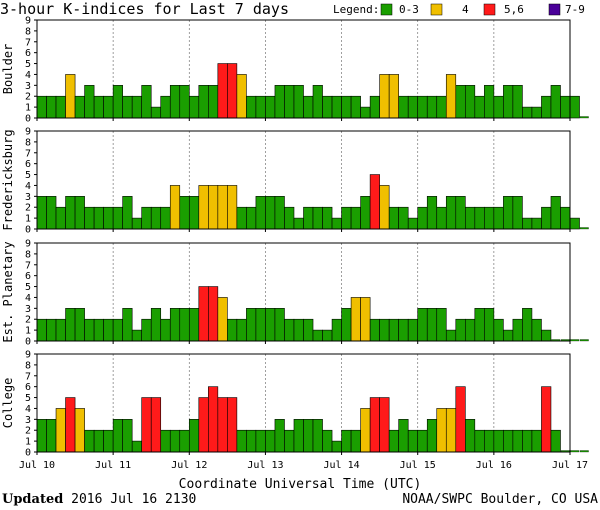 This screenshot has height=510, width=600. Describe the element at coordinates (8, 69) in the screenshot. I see `station-label-boulder: Boulder` at that location.